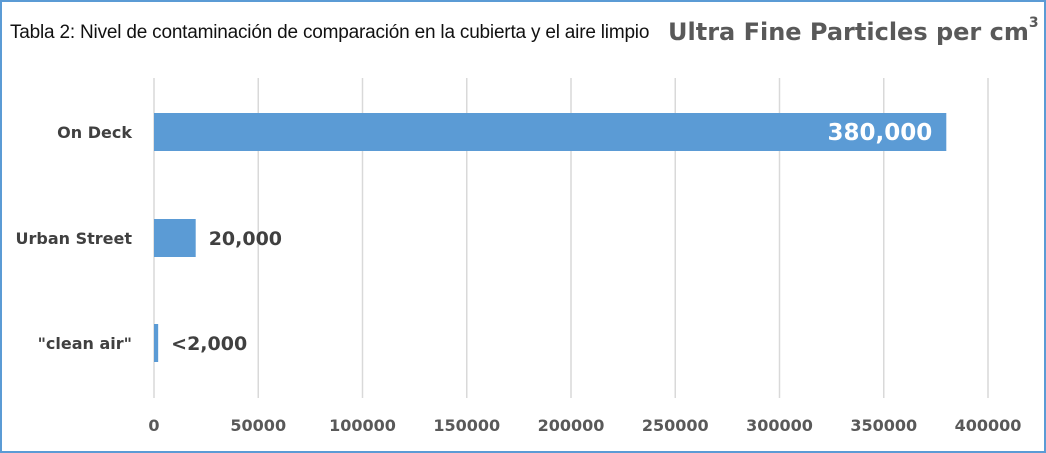 Image resolution: width=1046 pixels, height=453 pixels. What do you see at coordinates (880, 133) in the screenshot?
I see `data-label: 380,000` at bounding box center [880, 133].